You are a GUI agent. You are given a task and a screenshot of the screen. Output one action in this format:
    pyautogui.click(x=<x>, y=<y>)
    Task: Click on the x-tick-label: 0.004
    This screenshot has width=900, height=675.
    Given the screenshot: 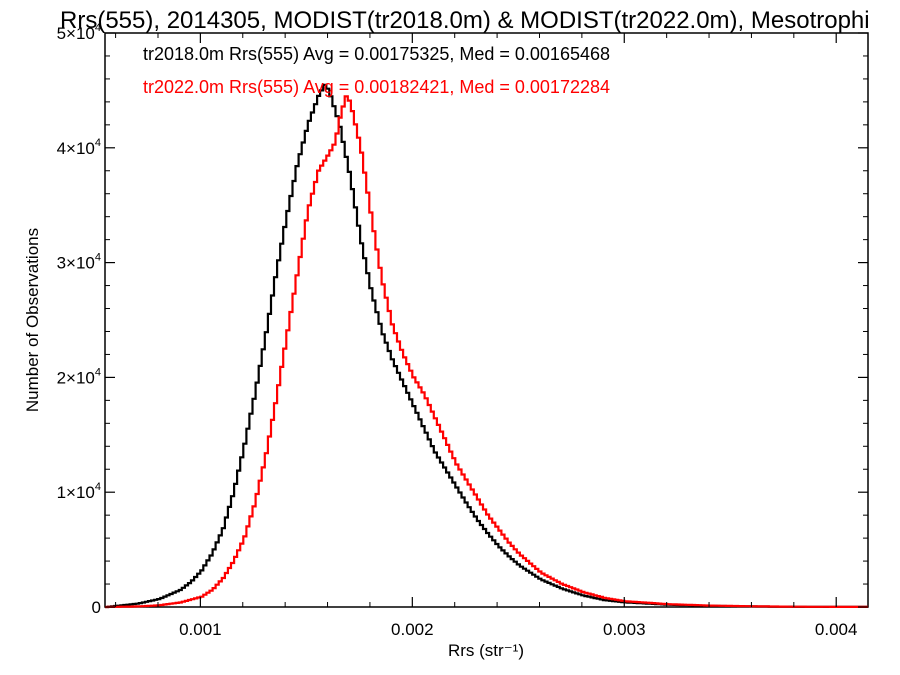 What is the action you would take?
    pyautogui.click(x=836, y=629)
    